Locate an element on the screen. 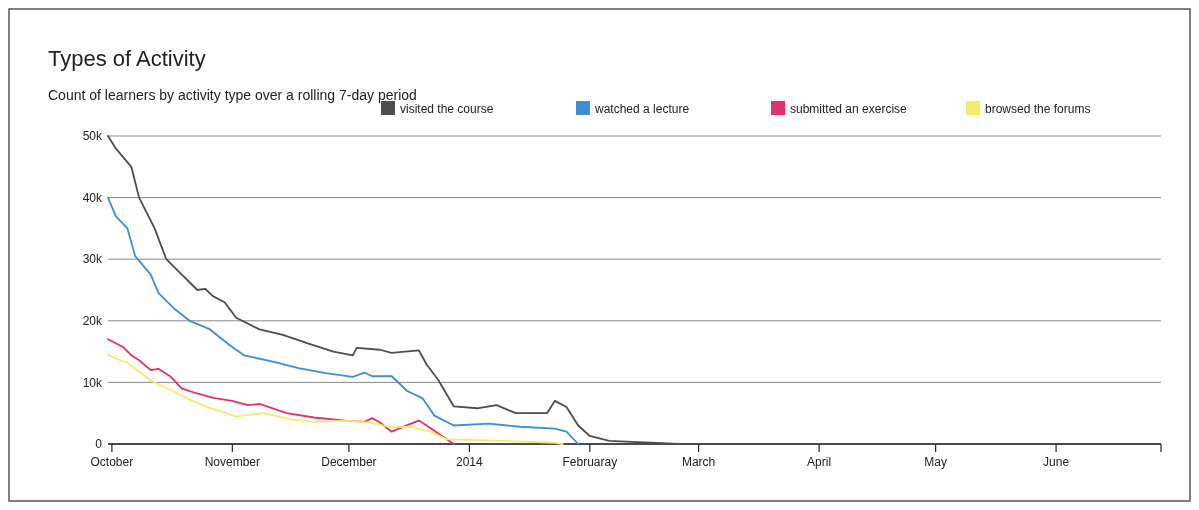 This screenshot has width=1199, height=510. x-tick-label: December is located at coordinates (349, 462).